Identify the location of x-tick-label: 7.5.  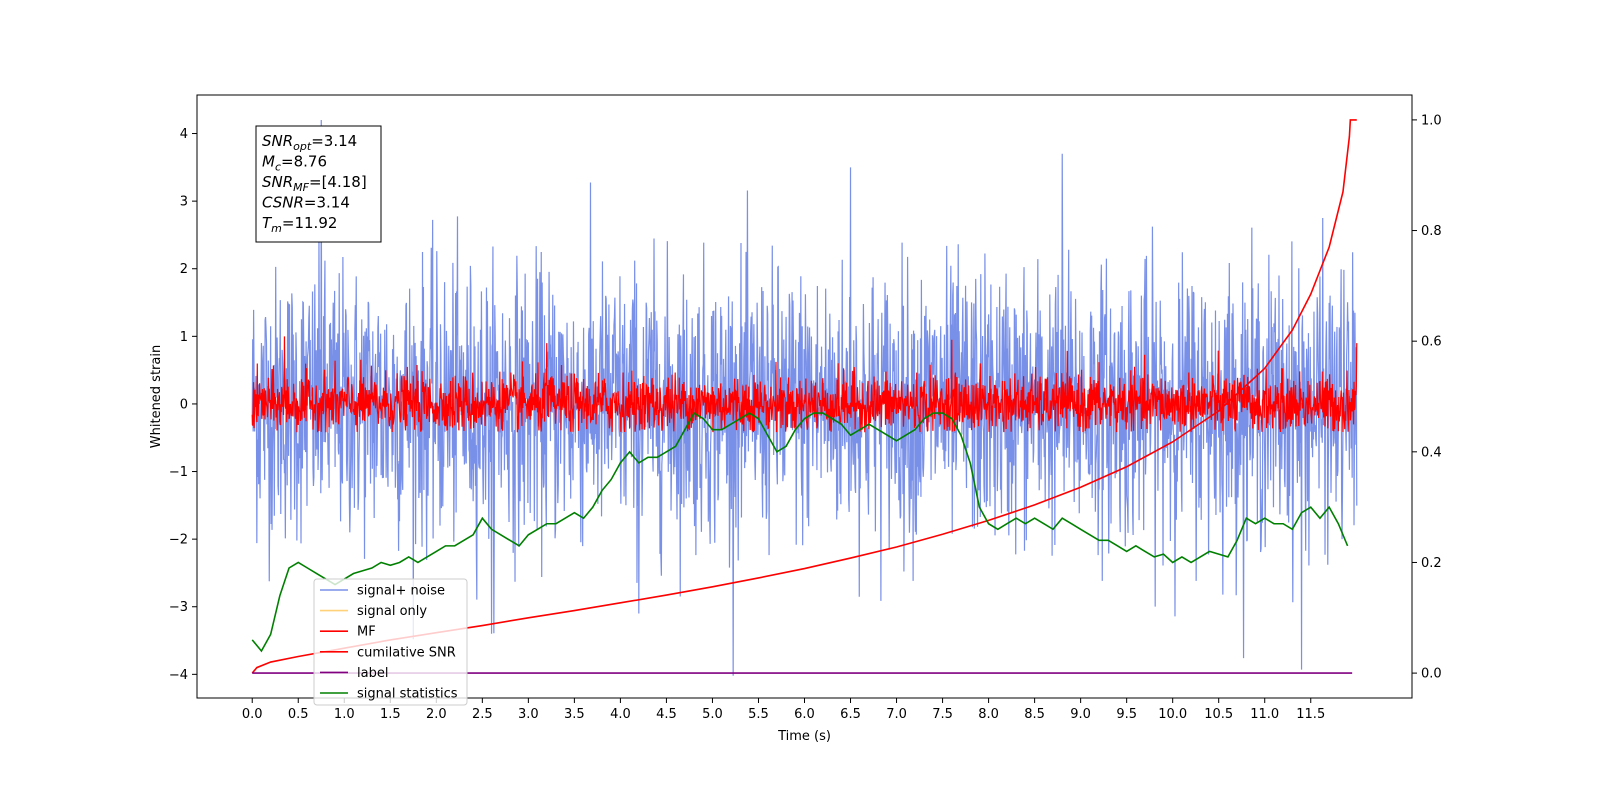
(942, 714).